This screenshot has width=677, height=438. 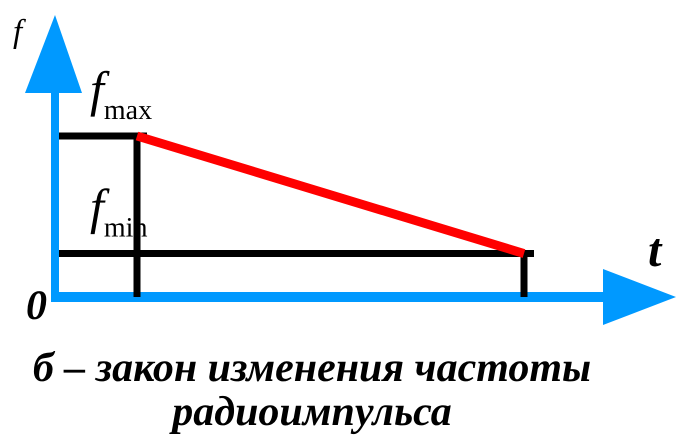 What do you see at coordinates (655, 250) in the screenshot?
I see `x-axis-title: t` at bounding box center [655, 250].